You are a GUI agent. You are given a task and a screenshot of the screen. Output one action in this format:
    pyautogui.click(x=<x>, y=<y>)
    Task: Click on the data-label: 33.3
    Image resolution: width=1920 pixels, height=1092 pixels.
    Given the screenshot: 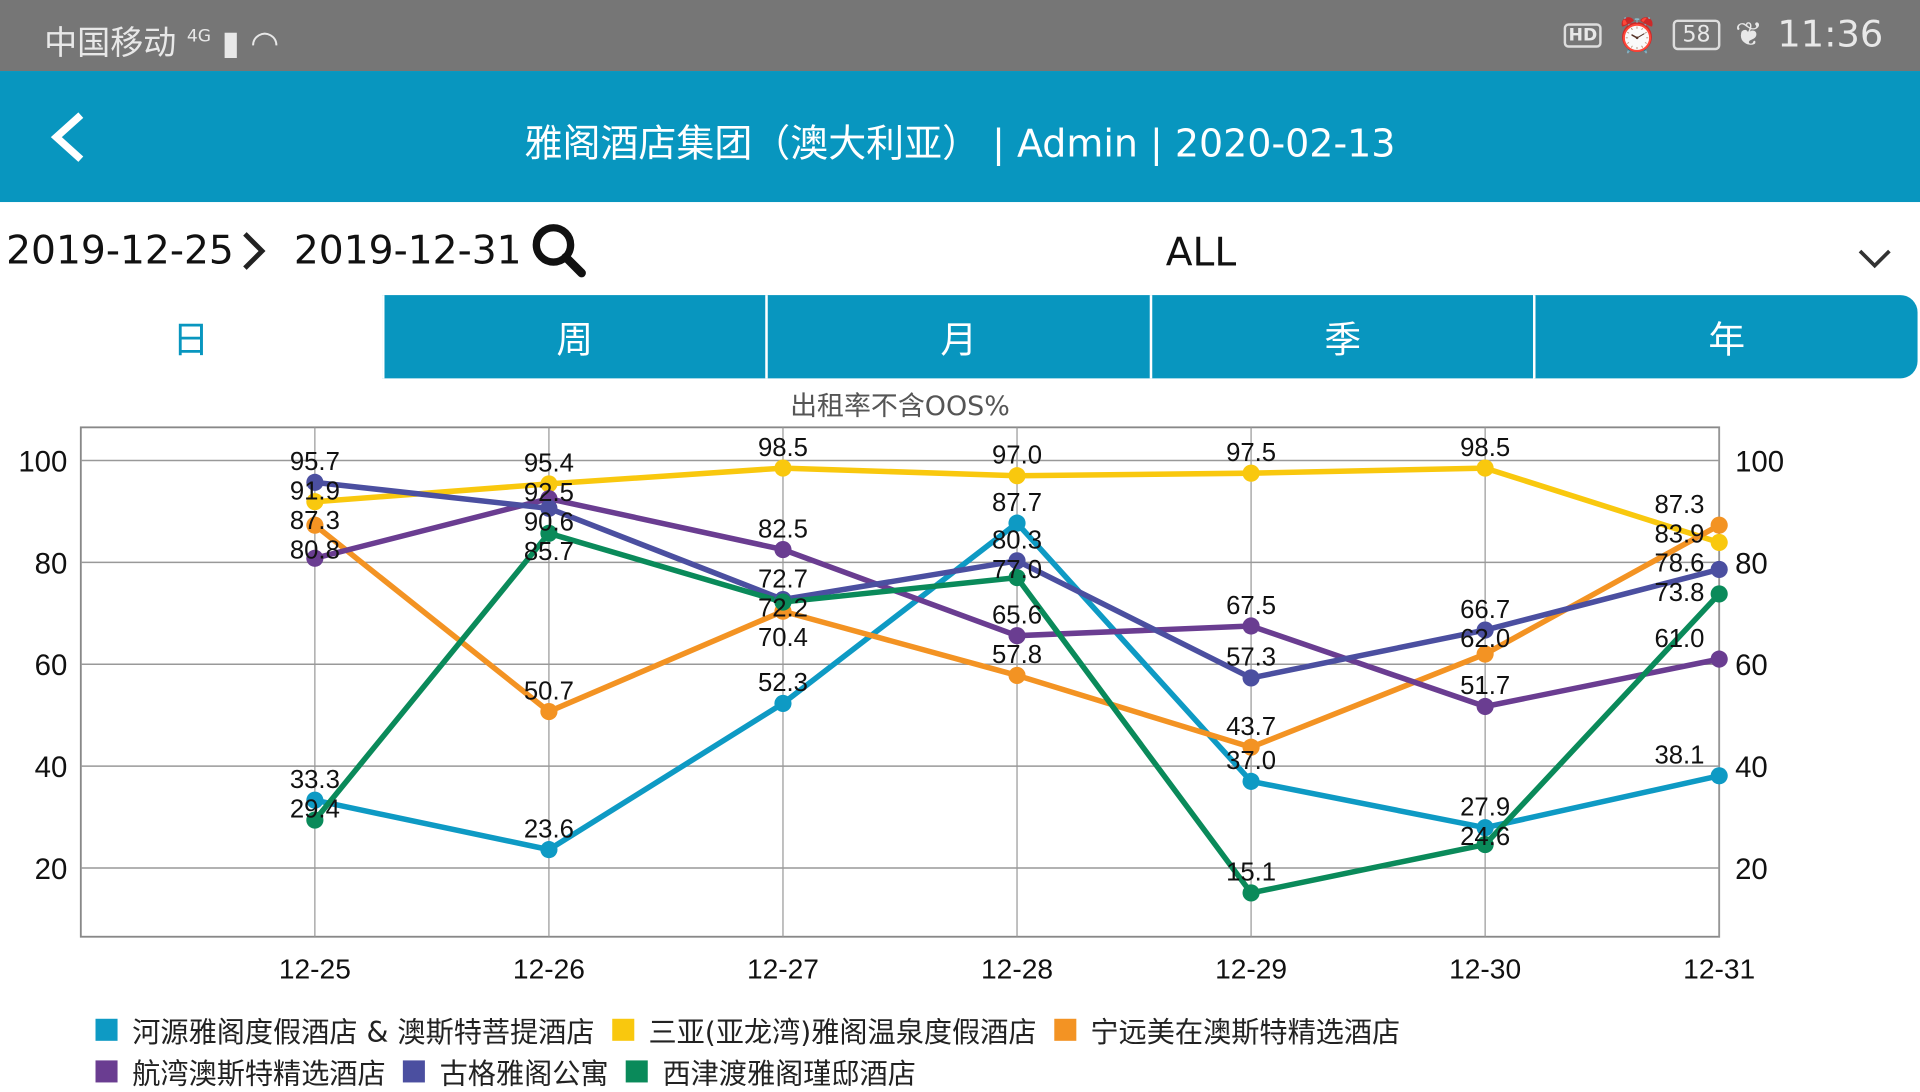 What is the action you would take?
    pyautogui.click(x=315, y=780)
    